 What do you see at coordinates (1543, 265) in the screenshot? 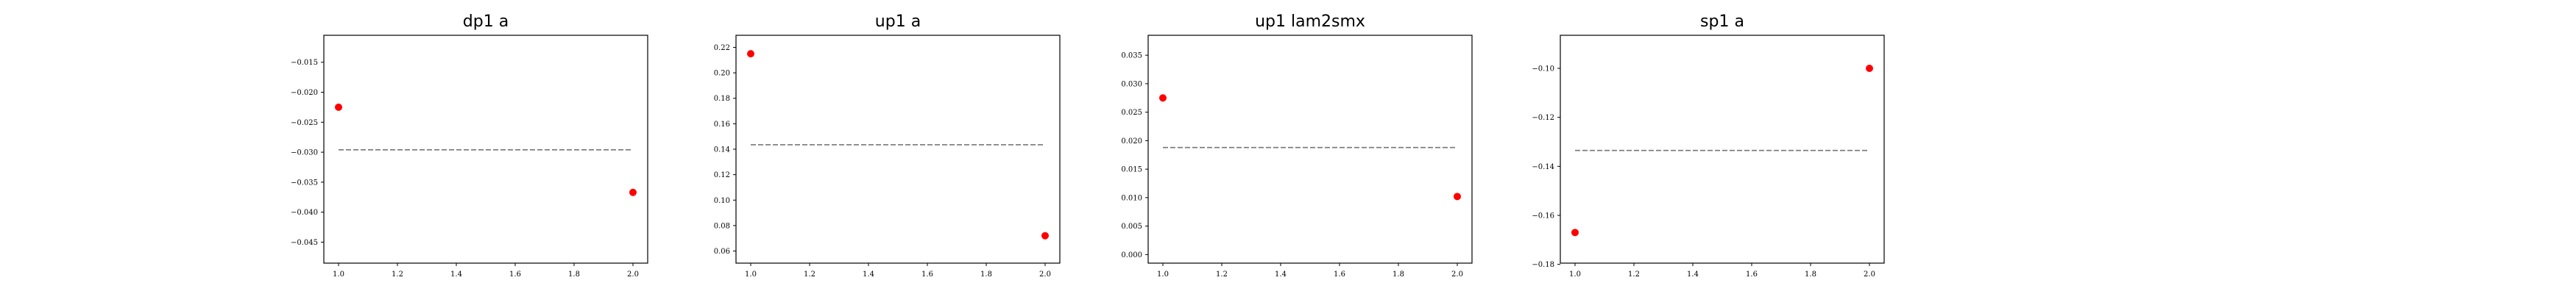
I see `y-tick-label: −0.18` at bounding box center [1543, 265].